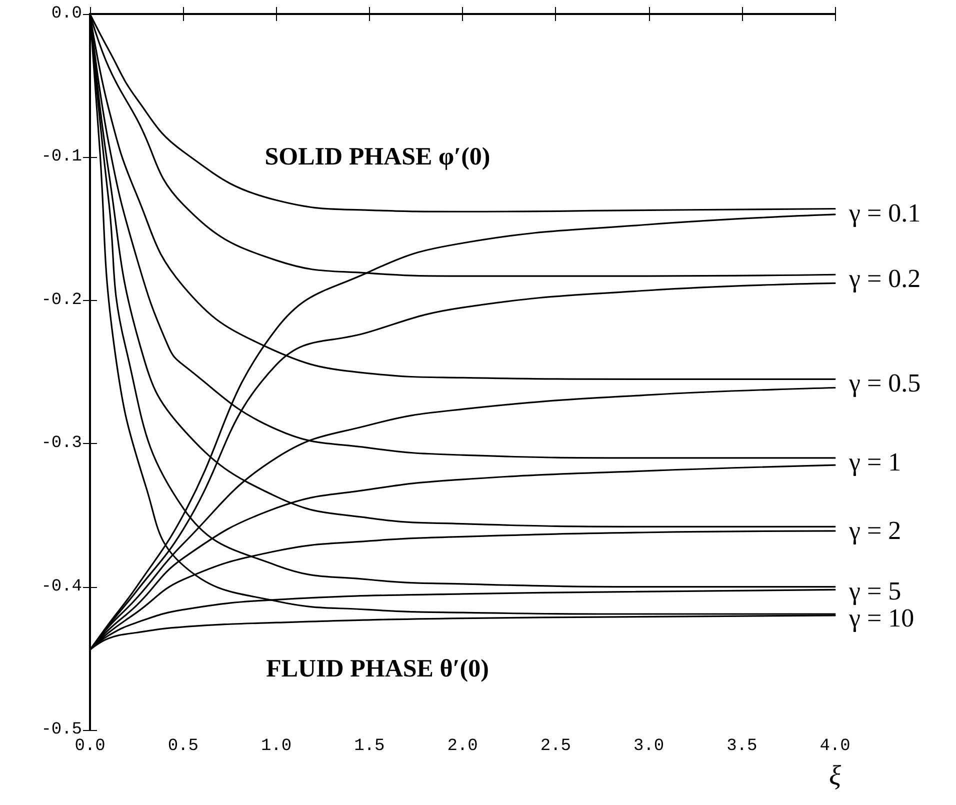 This screenshot has width=956, height=805. I want to click on x-tick-label: 3.0, so click(648, 746).